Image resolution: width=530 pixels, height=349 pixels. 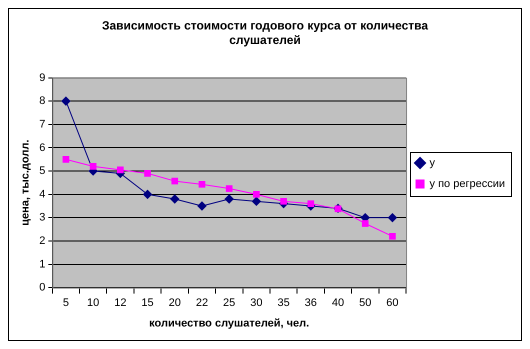 What do you see at coordinates (468, 184) in the screenshot?
I see `legend-label: y по регрессии` at bounding box center [468, 184].